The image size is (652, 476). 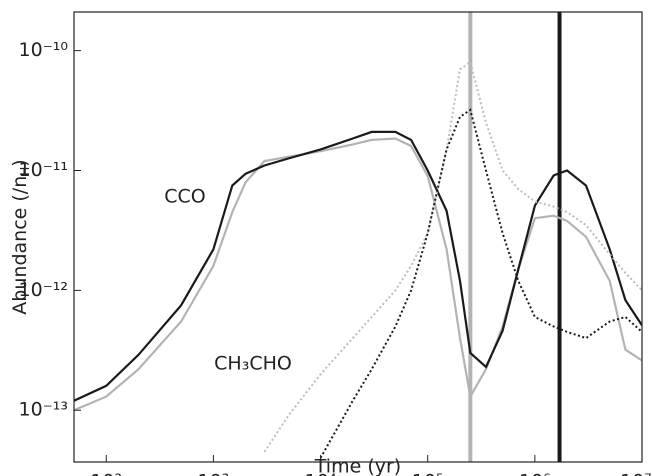 What do you see at coordinates (321, 473) in the screenshot?
I see `x-tick-label: 10⁴` at bounding box center [321, 473].